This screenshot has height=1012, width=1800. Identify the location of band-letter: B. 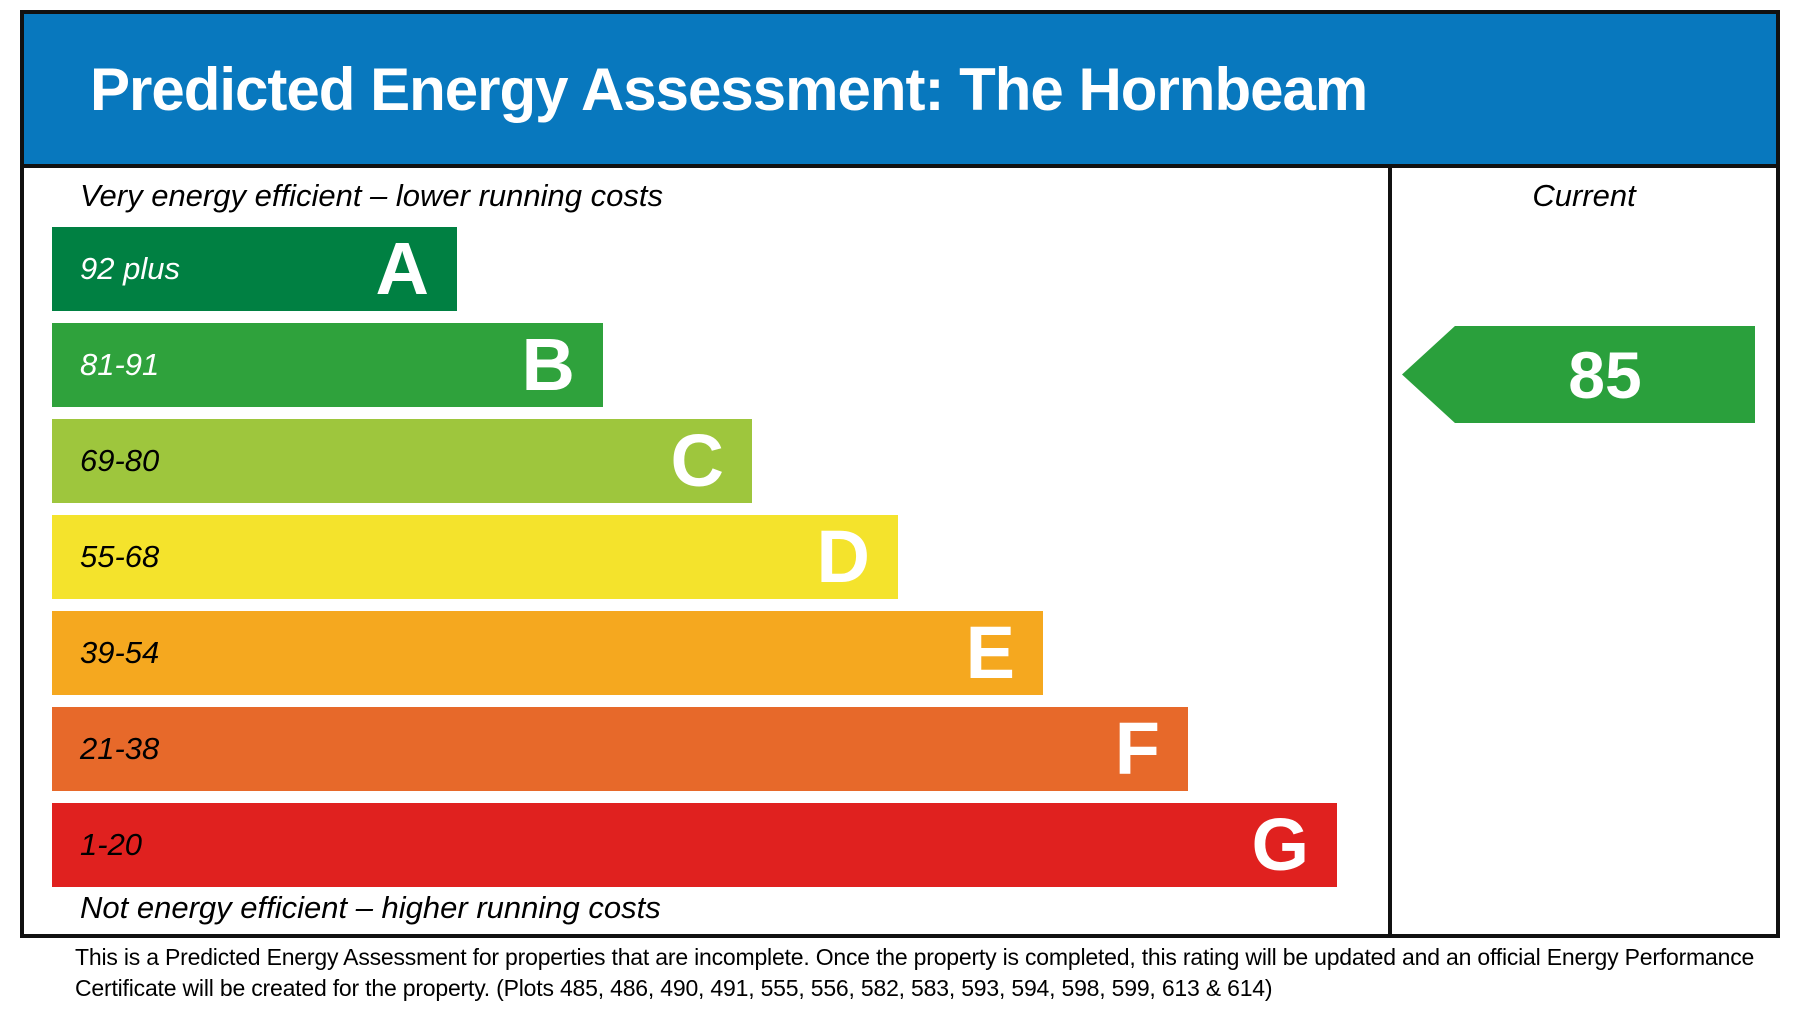
(548, 364).